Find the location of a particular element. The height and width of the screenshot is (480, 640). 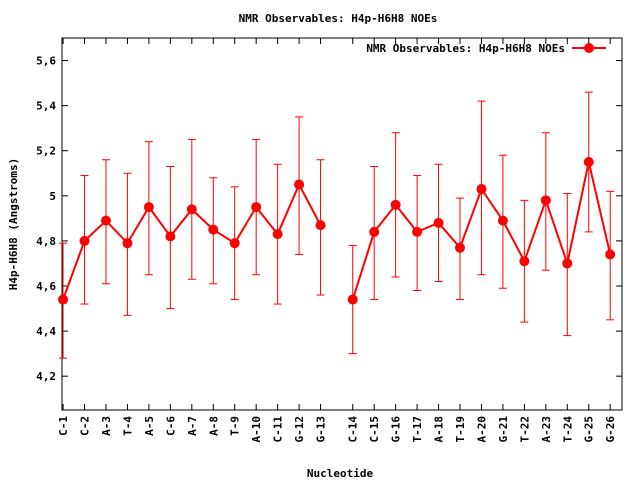

x-tick-label: G-13 is located at coordinates (321, 429).